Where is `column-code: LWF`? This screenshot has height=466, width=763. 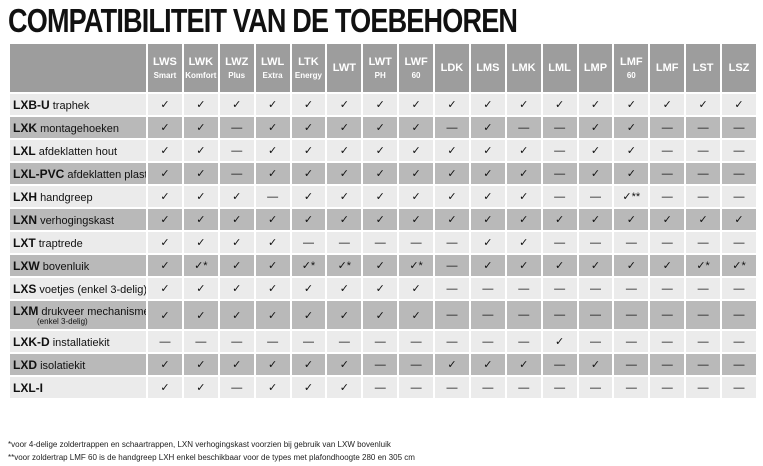 column-code: LWF is located at coordinates (416, 62).